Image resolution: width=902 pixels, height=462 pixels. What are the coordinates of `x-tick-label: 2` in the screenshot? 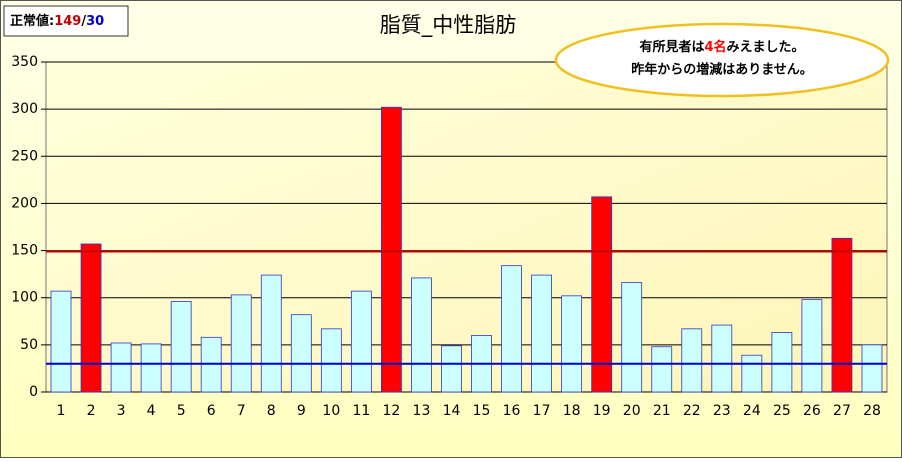 It's located at (91, 411).